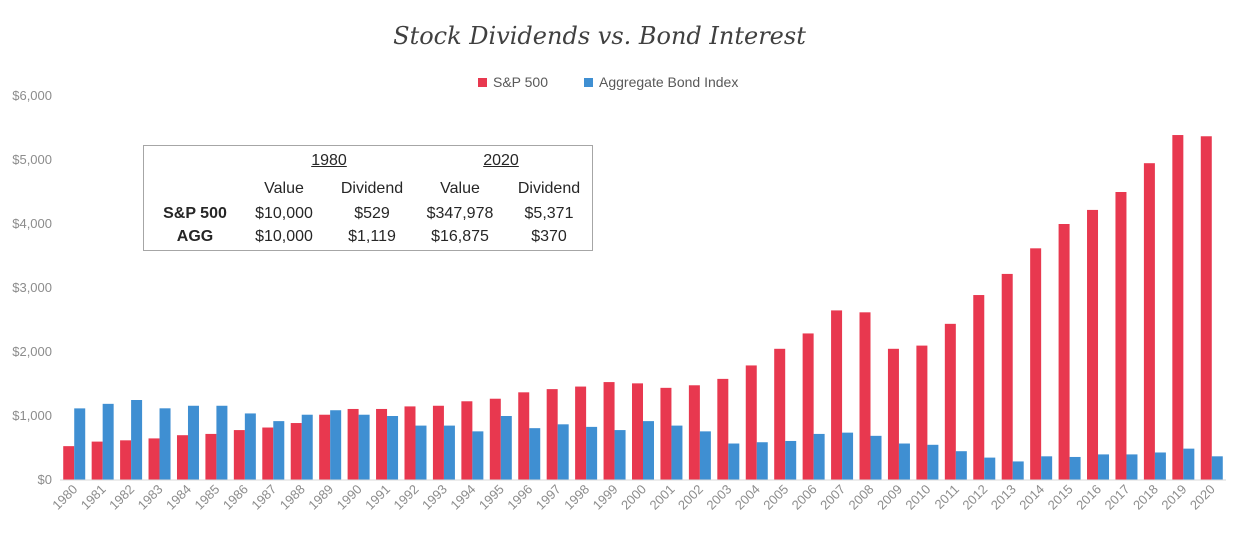  What do you see at coordinates (1178, 308) in the screenshot?
I see `bar-sp500-2019` at bounding box center [1178, 308].